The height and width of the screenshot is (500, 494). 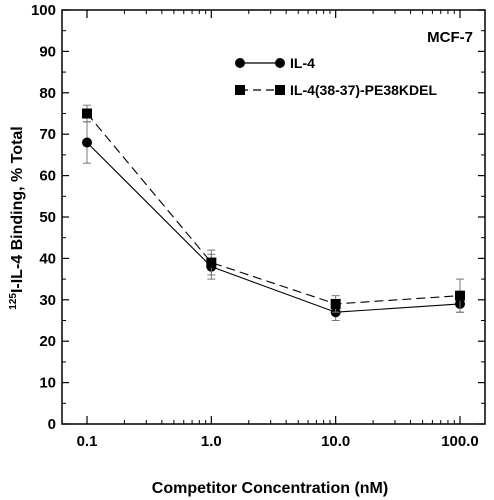 I want to click on y-tick-label: 20, so click(x=47, y=341).